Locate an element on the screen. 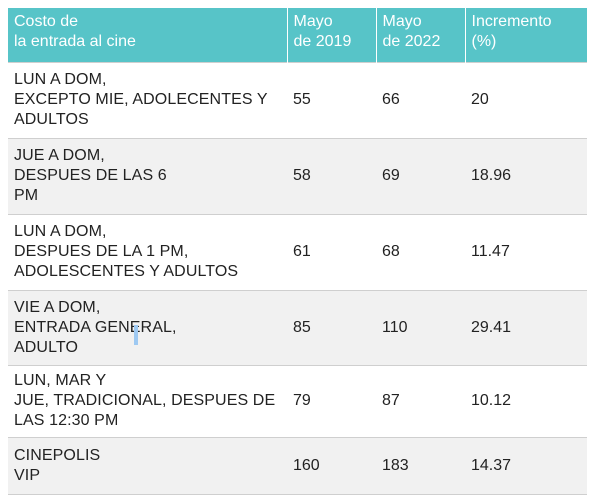  price-2022-cell: 69 is located at coordinates (420, 175).